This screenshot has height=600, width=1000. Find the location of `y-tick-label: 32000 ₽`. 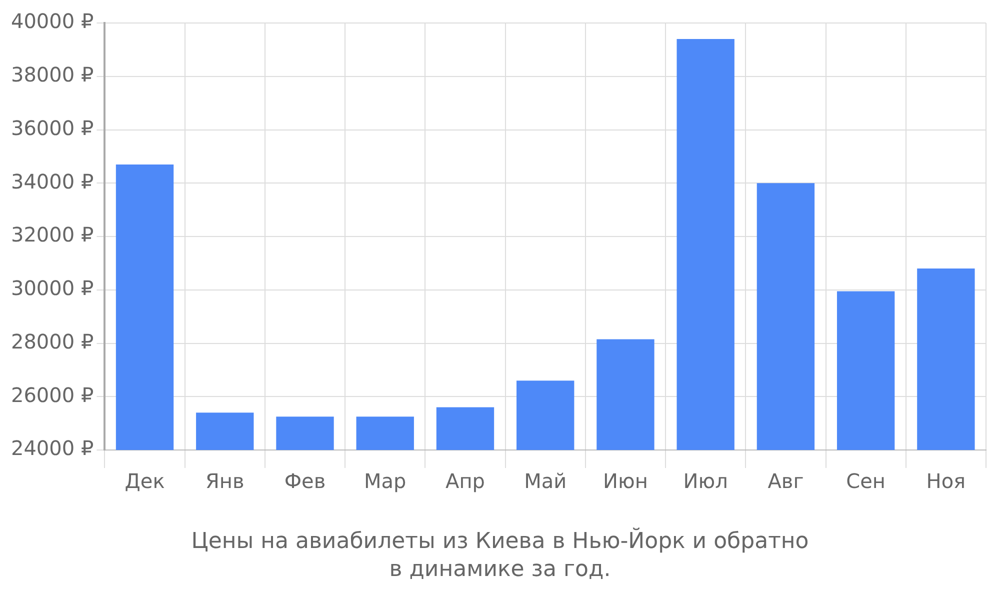

y-tick-label: 32000 ₽ is located at coordinates (52, 234).